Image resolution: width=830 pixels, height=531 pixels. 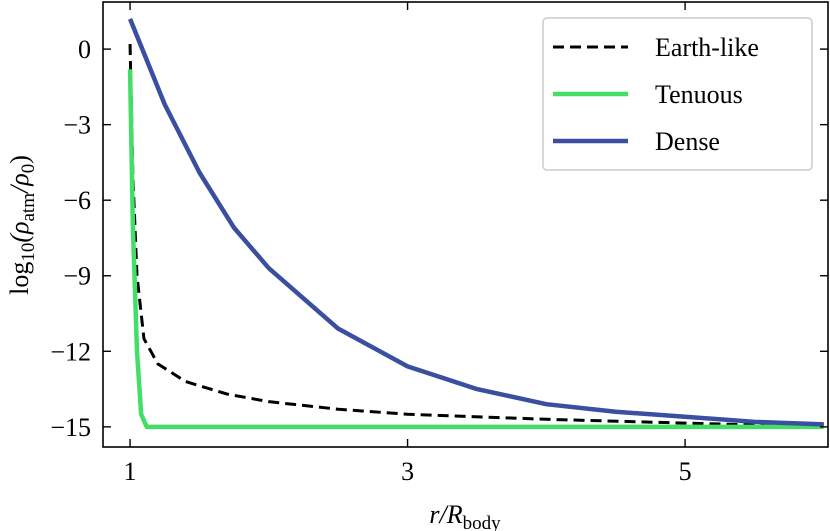 What do you see at coordinates (28, 169) in the screenshot?
I see `y-label-part: 0` at bounding box center [28, 169].